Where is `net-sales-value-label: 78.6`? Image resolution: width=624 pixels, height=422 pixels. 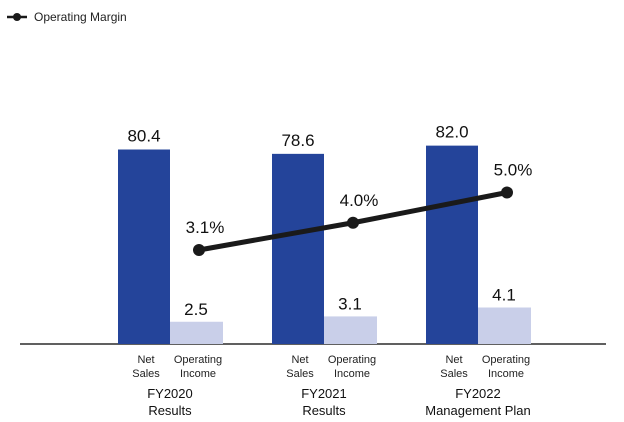
net-sales-value-label: 78.6 is located at coordinates (297, 140).